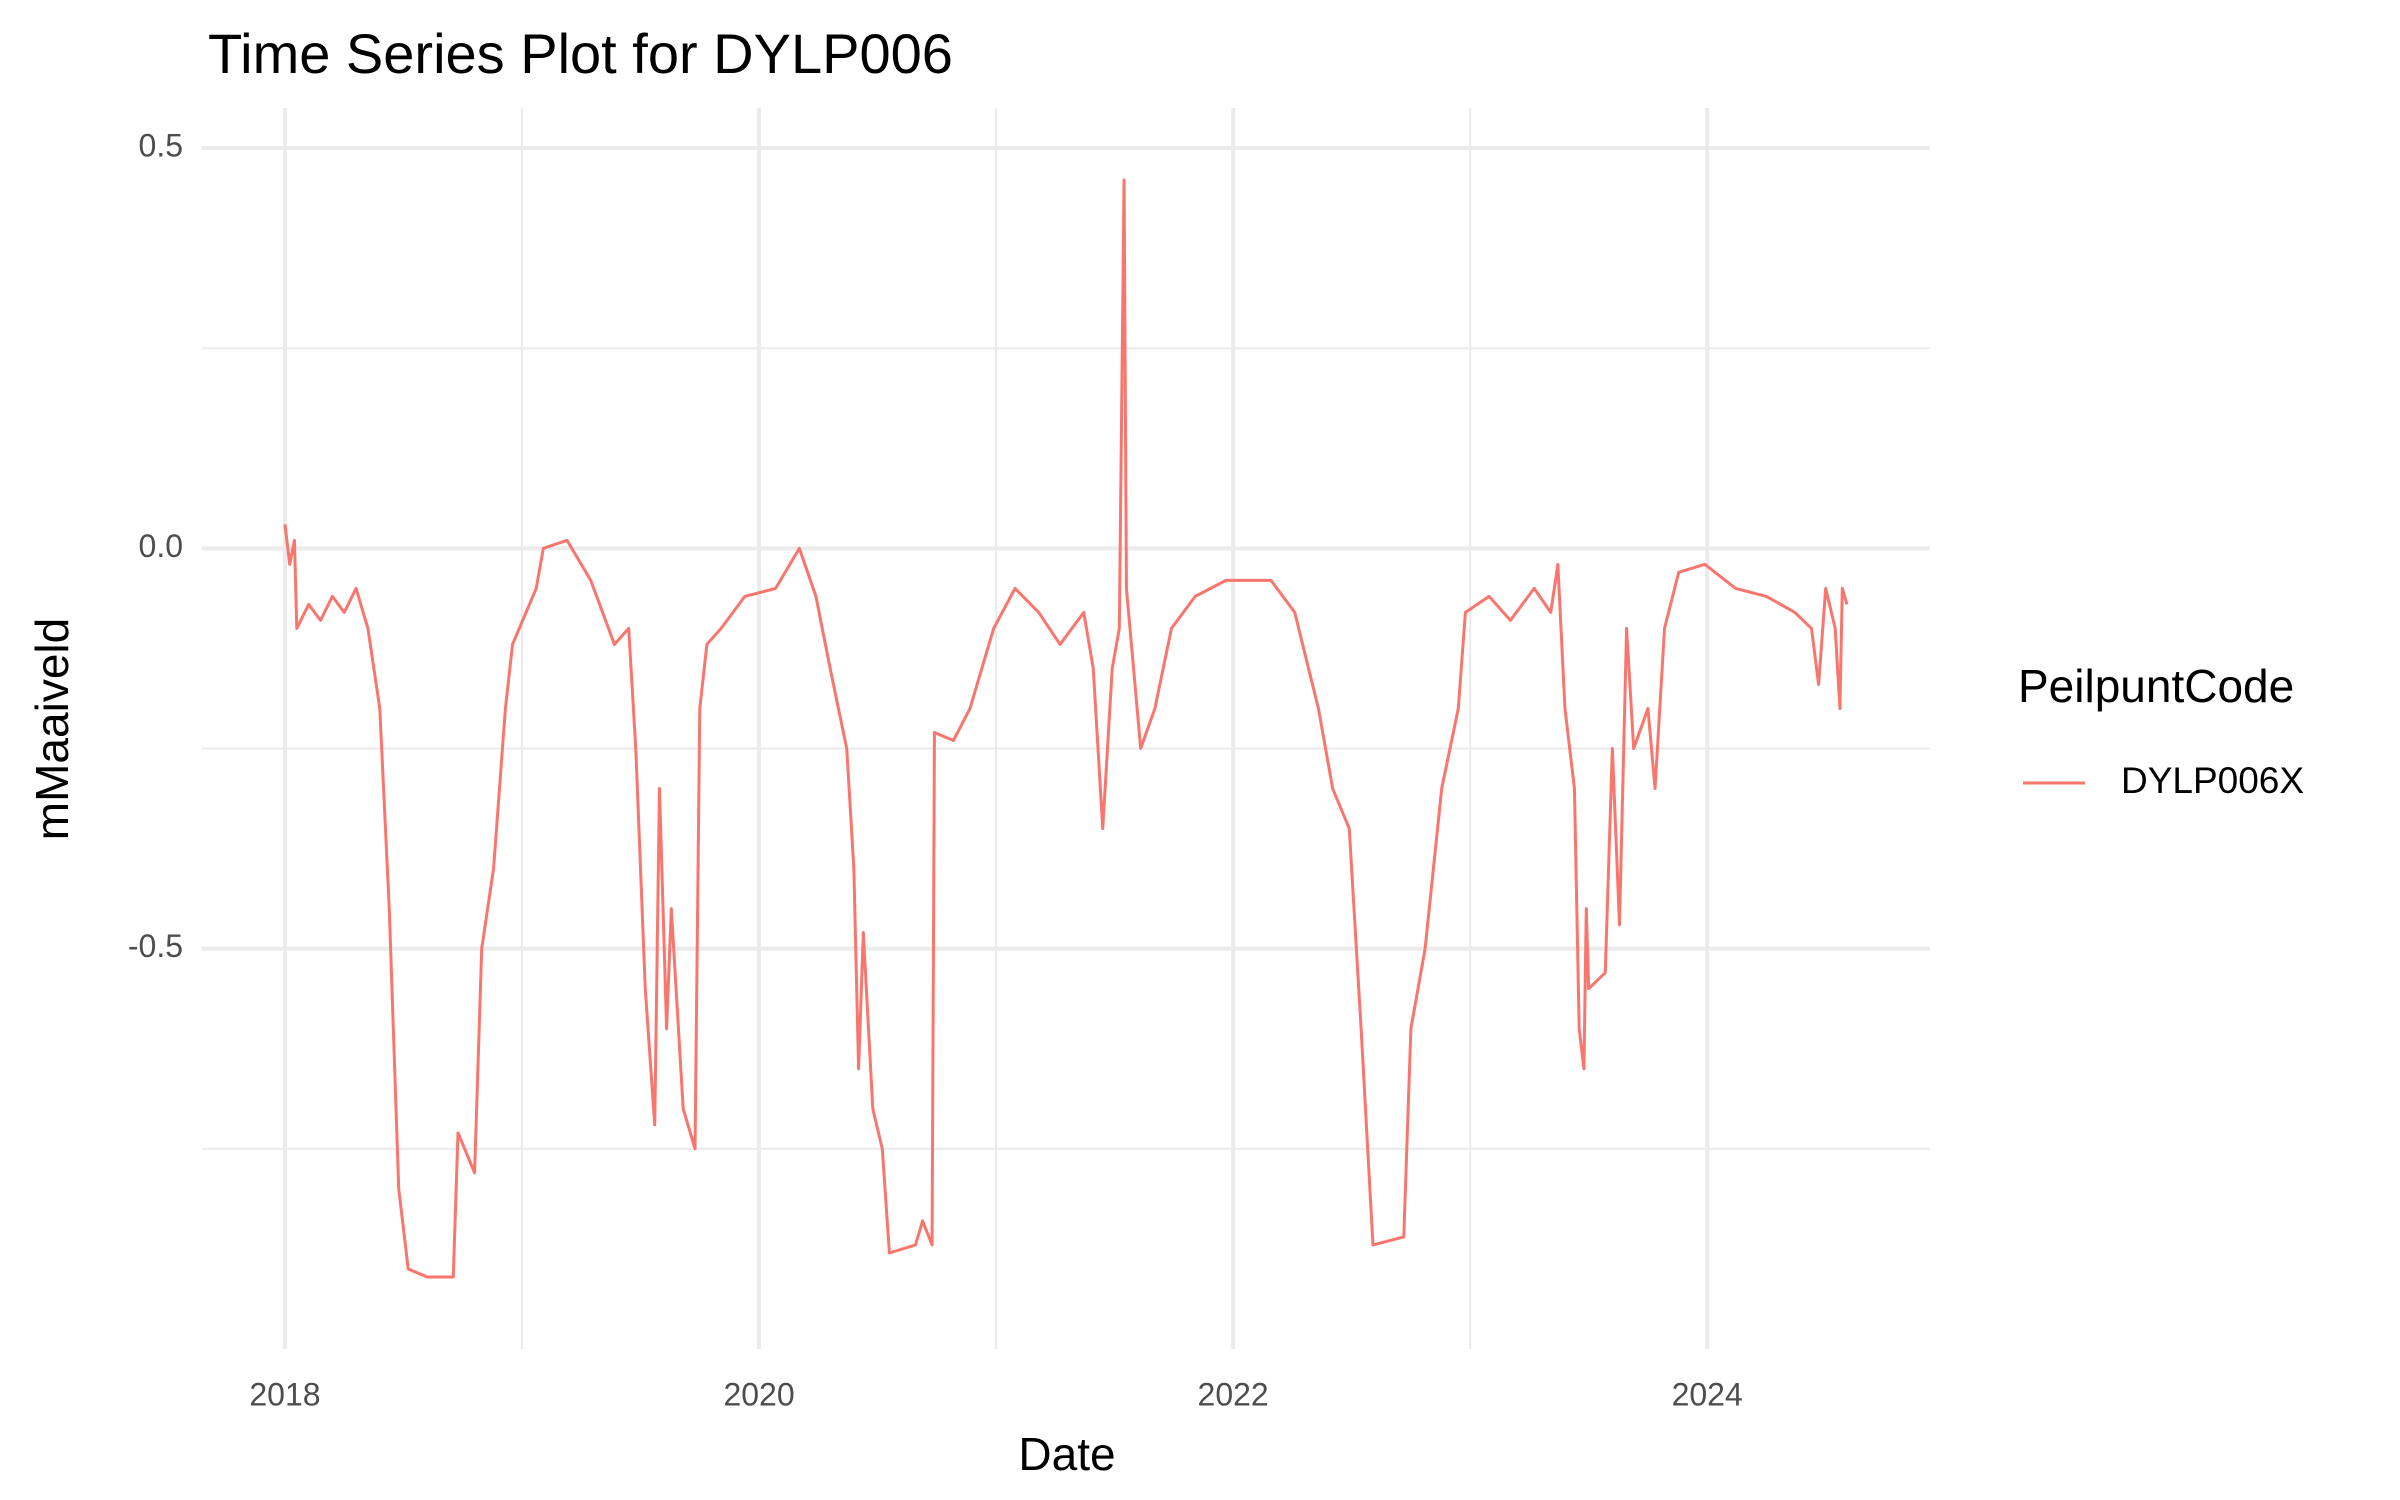  What do you see at coordinates (1066, 1454) in the screenshot?
I see `x-axis-title: Date` at bounding box center [1066, 1454].